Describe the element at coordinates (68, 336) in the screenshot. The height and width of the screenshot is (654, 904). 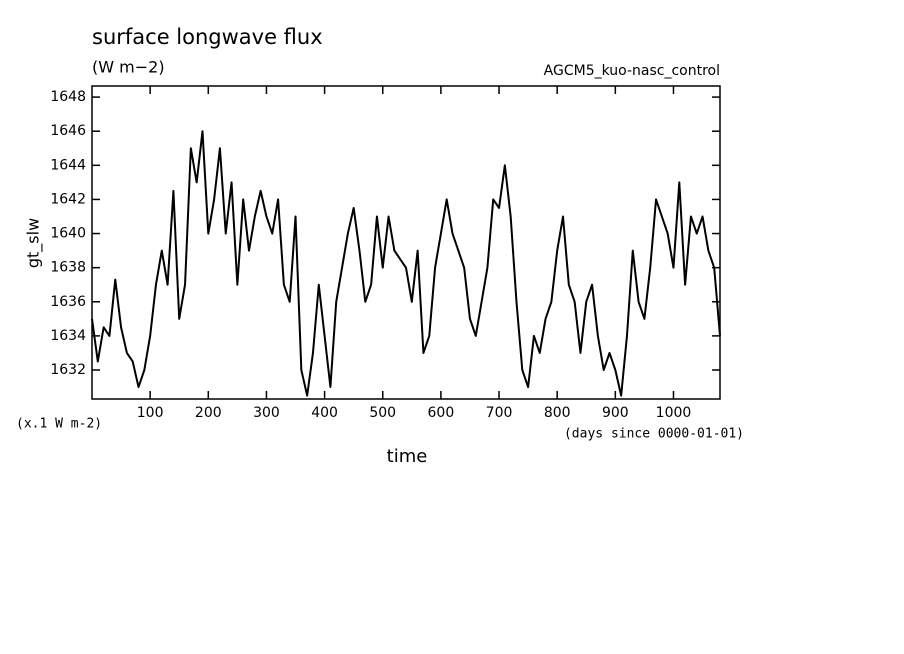
I see `y-tick-label: 1634` at that location.